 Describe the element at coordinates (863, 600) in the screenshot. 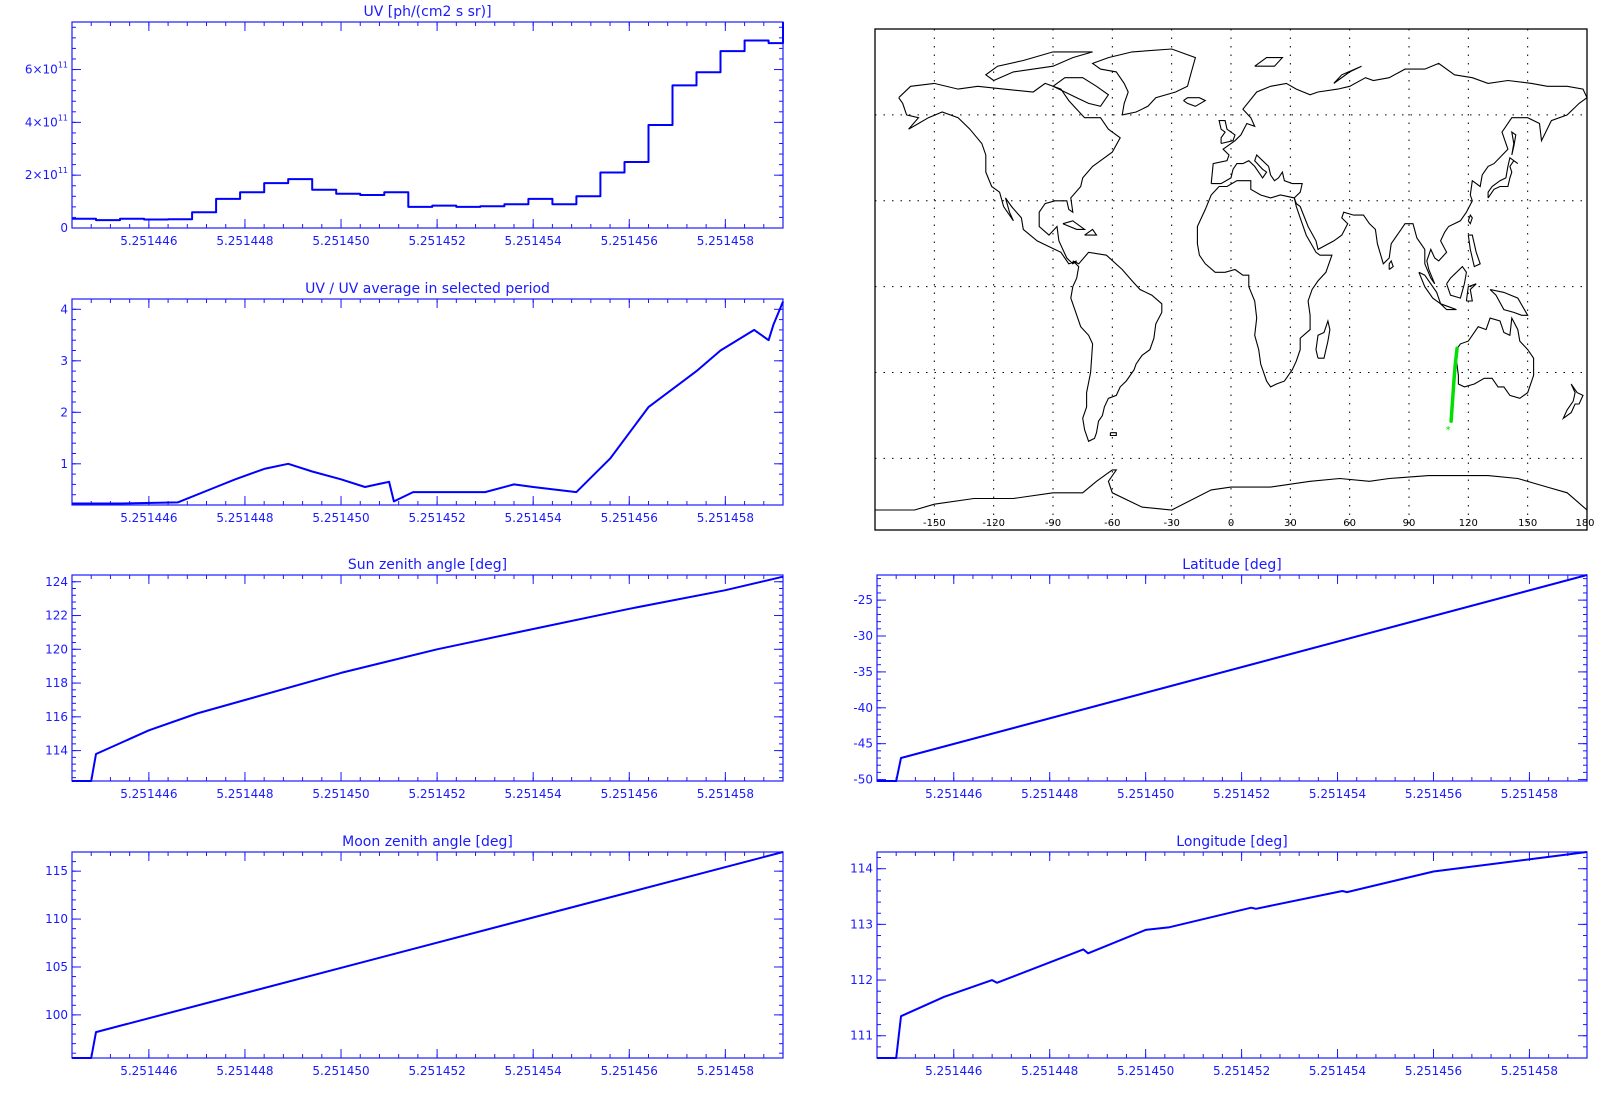

I see `y-tick-label: -25` at that location.